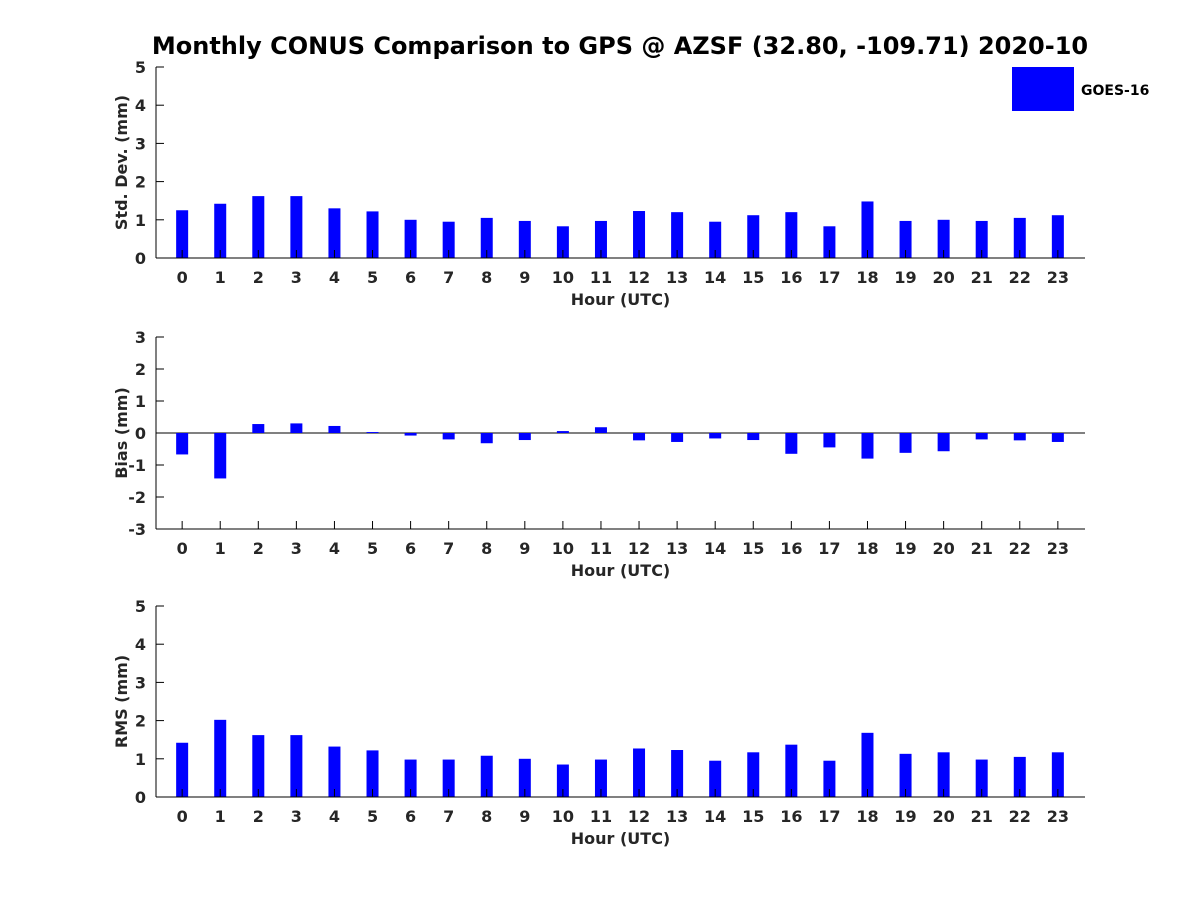 The width and height of the screenshot is (1200, 900). What do you see at coordinates (137, 497) in the screenshot?
I see `y-tick-label: -2` at bounding box center [137, 497].